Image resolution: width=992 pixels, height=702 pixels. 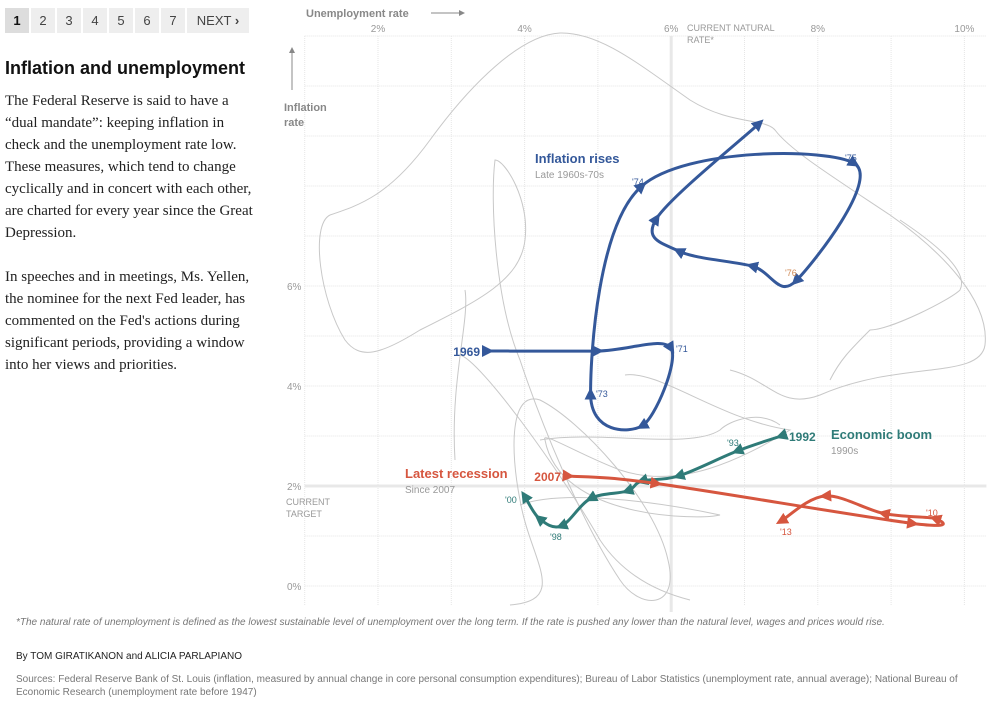 What do you see at coordinates (913, 523) in the screenshot?
I see `data-point-2009` at bounding box center [913, 523].